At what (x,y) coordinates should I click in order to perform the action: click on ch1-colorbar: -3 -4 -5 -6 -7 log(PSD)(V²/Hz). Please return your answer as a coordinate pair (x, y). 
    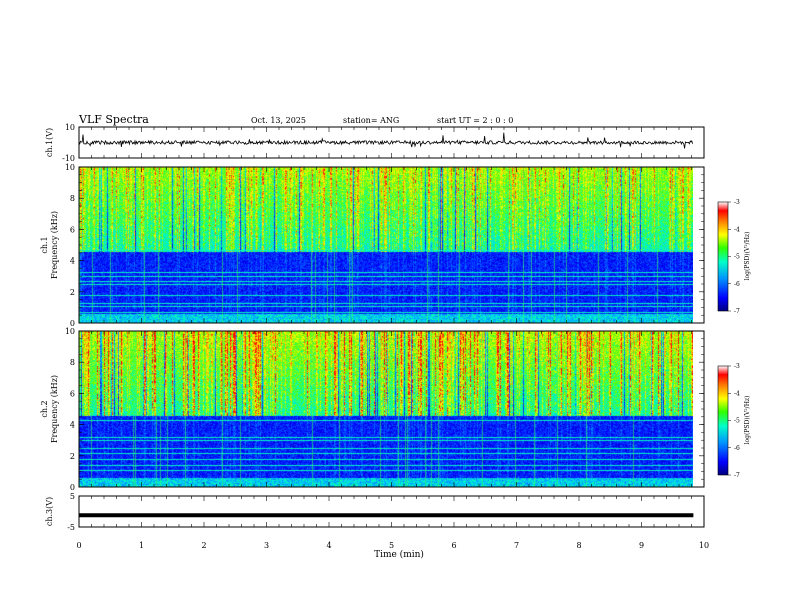
    Looking at the image, I should click on (734, 257).